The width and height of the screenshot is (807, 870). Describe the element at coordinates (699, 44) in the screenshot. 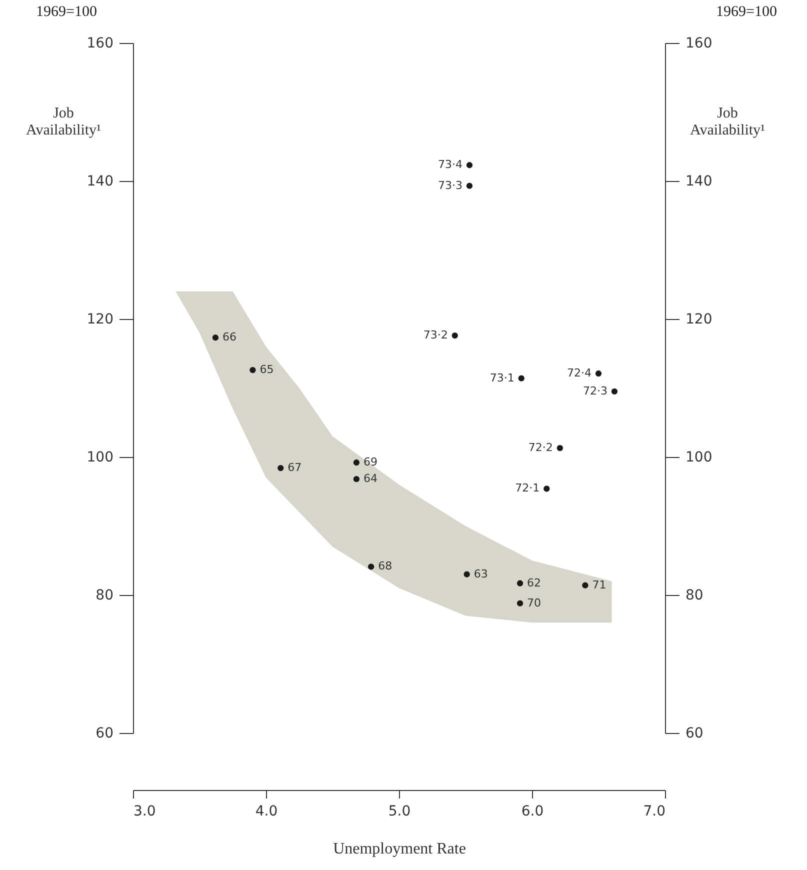

I see `y2-tick-label: 160` at that location.